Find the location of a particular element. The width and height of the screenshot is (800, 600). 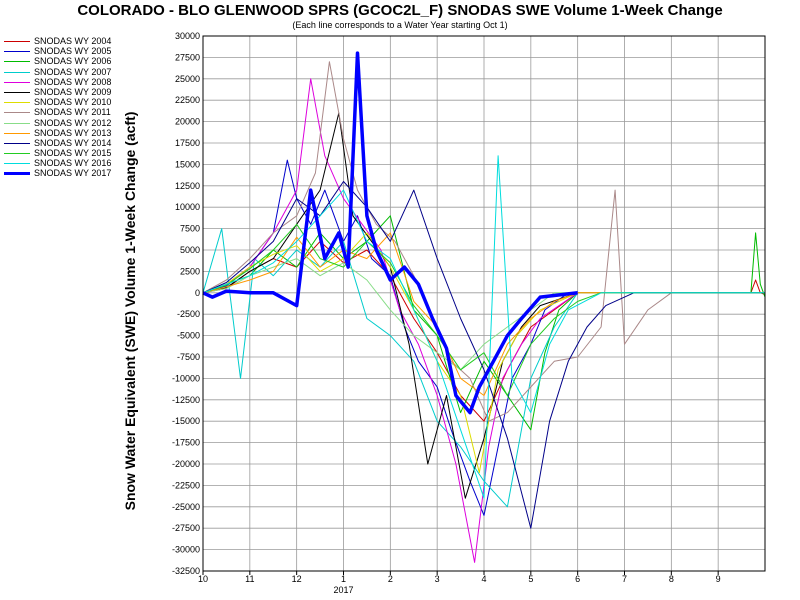

legend-item: SNODAS WY 2005 is located at coordinates (69, 51).